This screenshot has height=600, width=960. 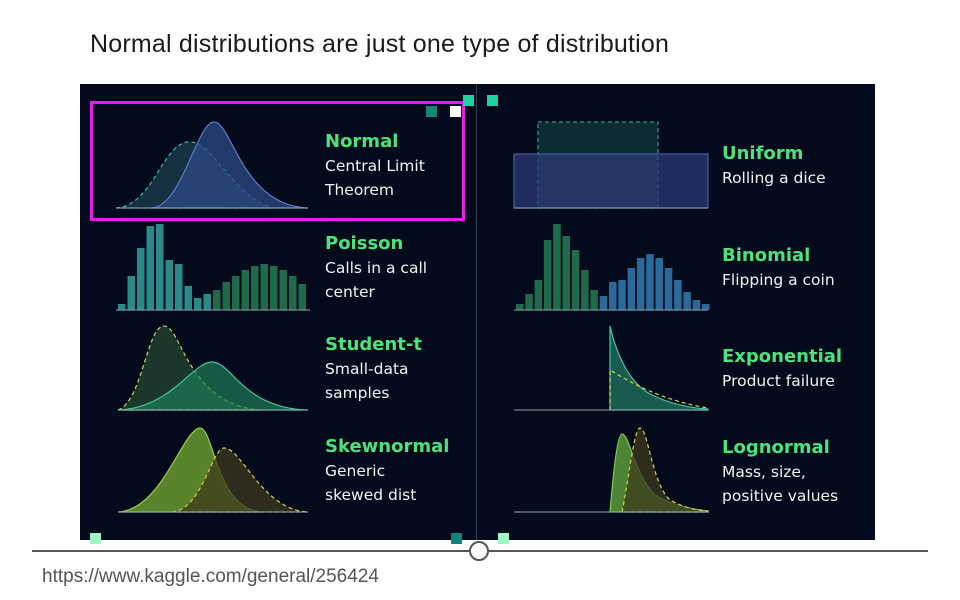 What do you see at coordinates (387, 471) in the screenshot?
I see `dist-skewnormal-label: Skewnormal Generic skewed dist` at bounding box center [387, 471].